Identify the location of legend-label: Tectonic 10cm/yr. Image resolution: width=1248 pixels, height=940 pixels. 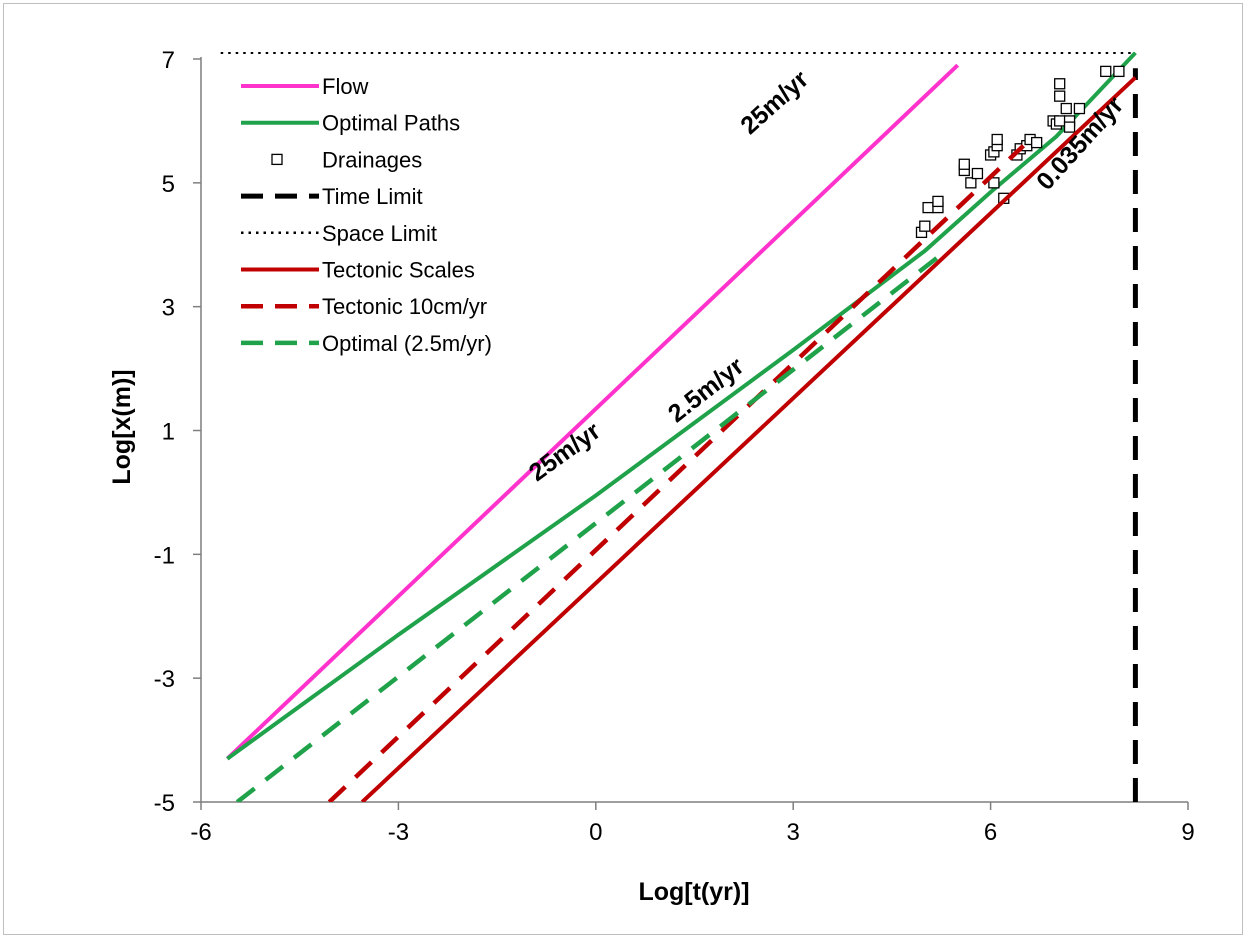
(404, 306).